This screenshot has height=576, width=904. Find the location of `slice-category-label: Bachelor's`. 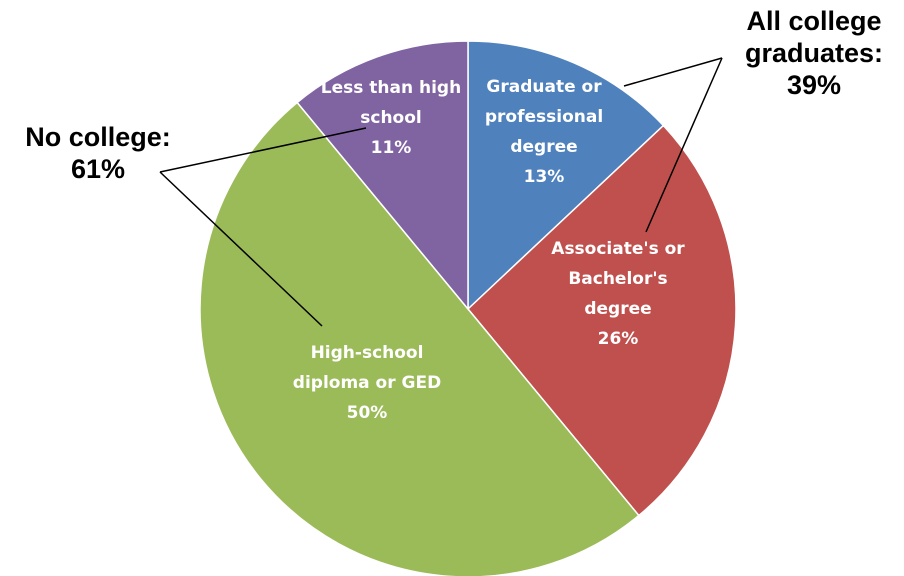

slice-category-label: Bachelor's is located at coordinates (617, 279).